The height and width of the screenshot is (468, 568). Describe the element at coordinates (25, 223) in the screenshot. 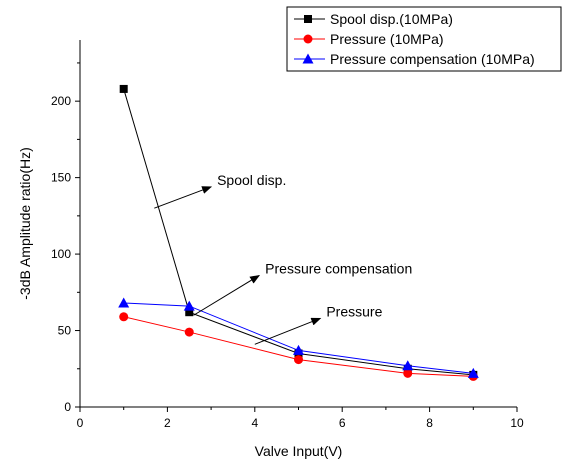

I see `y-axis-label: -3dB Amplitude ratio(Hz)` at that location.